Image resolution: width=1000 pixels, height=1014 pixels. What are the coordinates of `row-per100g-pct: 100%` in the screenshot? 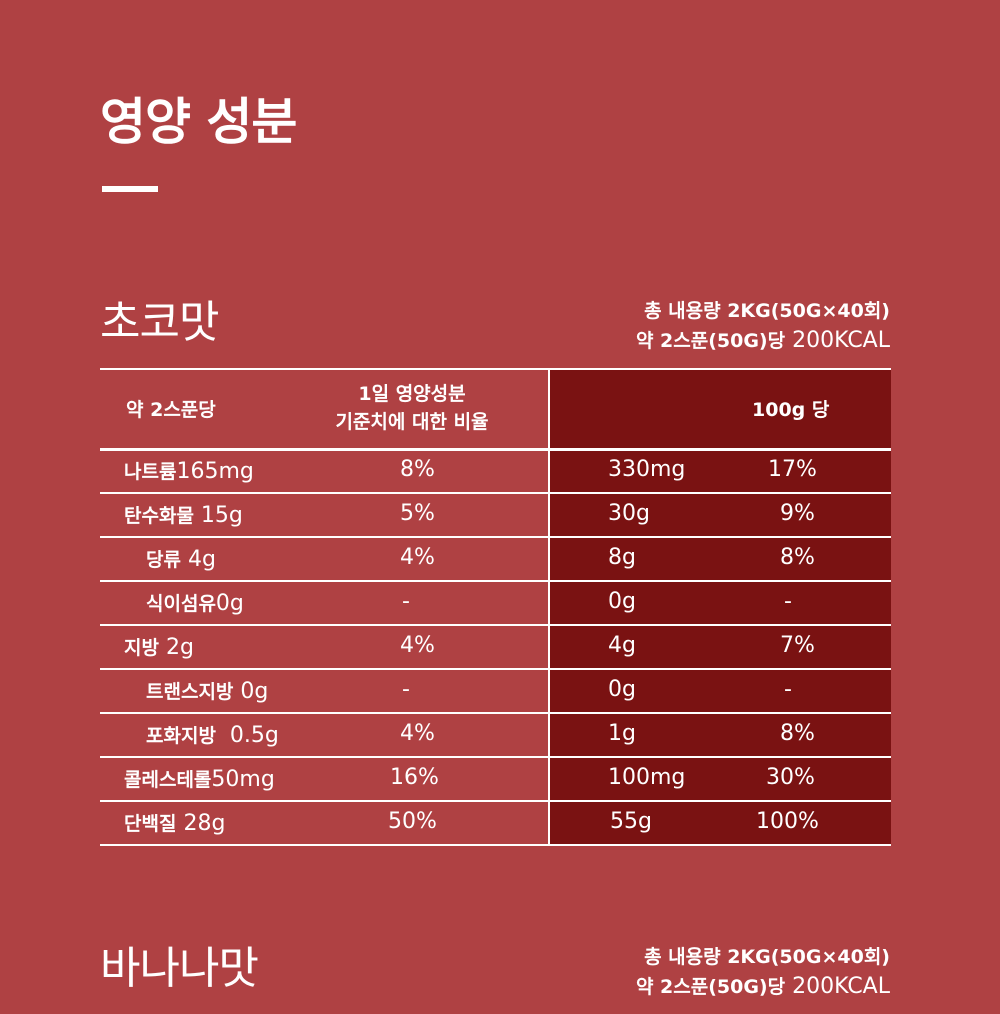 It's located at (787, 821).